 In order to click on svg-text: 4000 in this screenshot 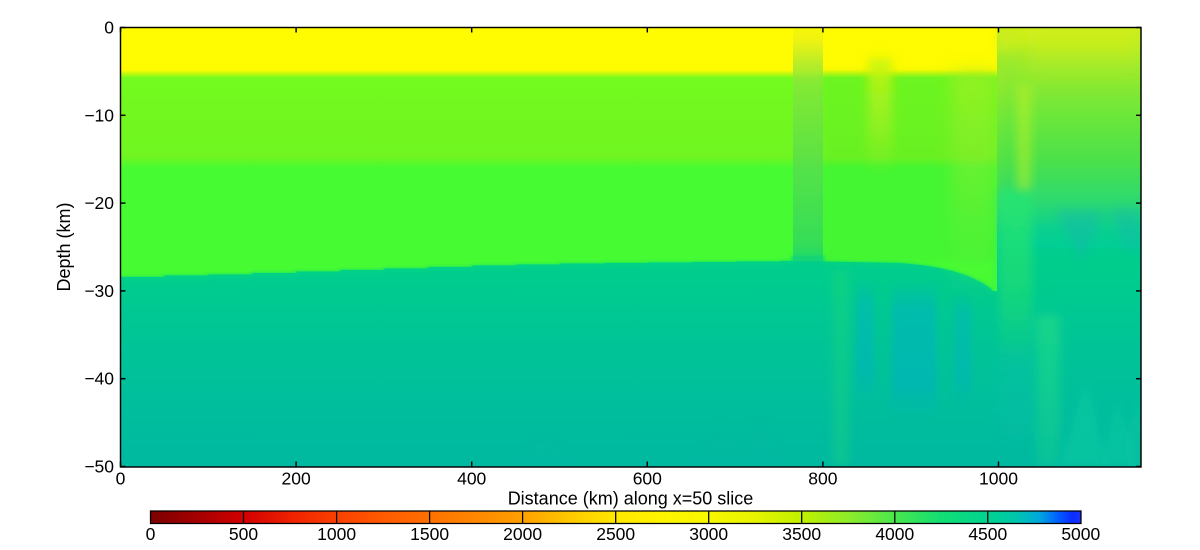, I will do `click(894, 534)`.